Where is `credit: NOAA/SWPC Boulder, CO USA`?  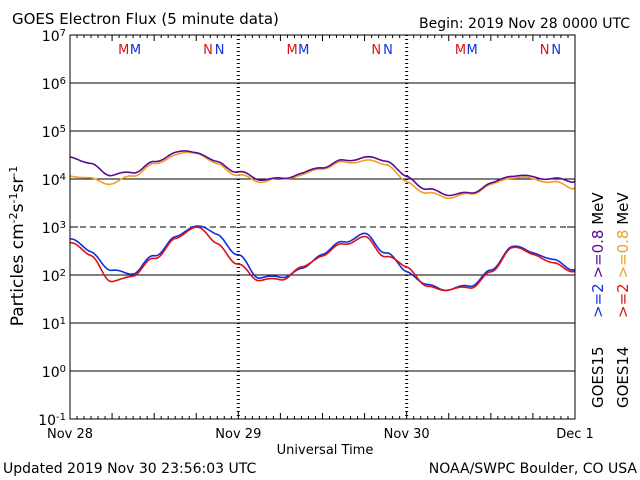 credit: NOAA/SWPC Boulder, CO USA is located at coordinates (533, 469).